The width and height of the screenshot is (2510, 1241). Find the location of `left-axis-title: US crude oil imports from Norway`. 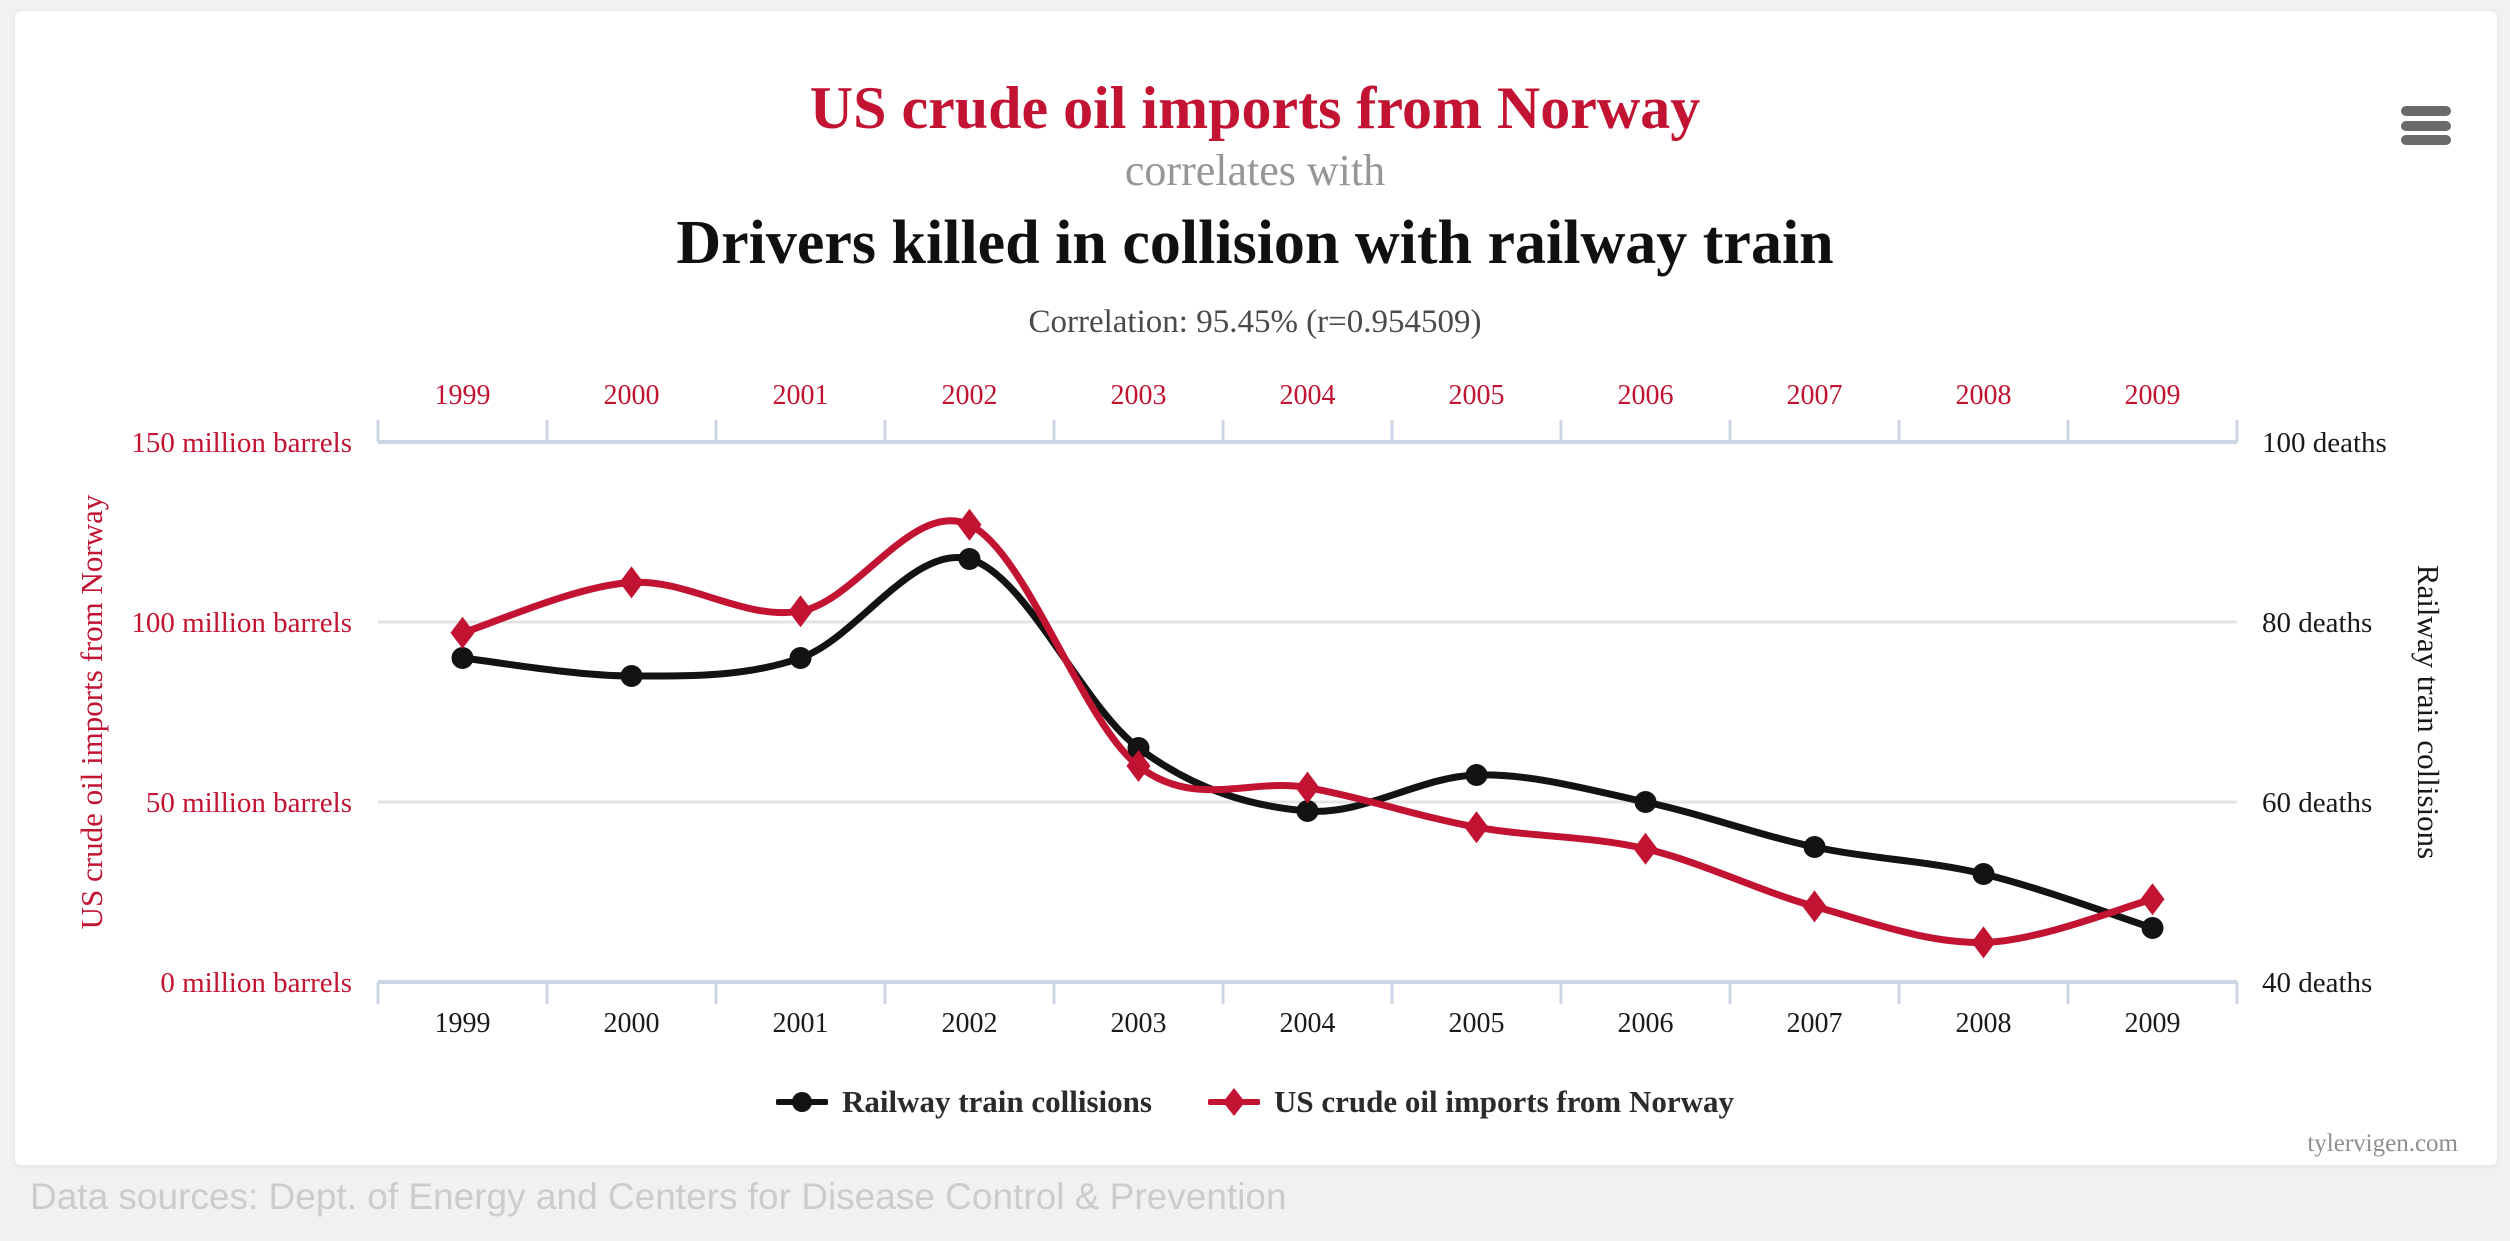

left-axis-title: US crude oil imports from Norway is located at coordinates (91, 711).